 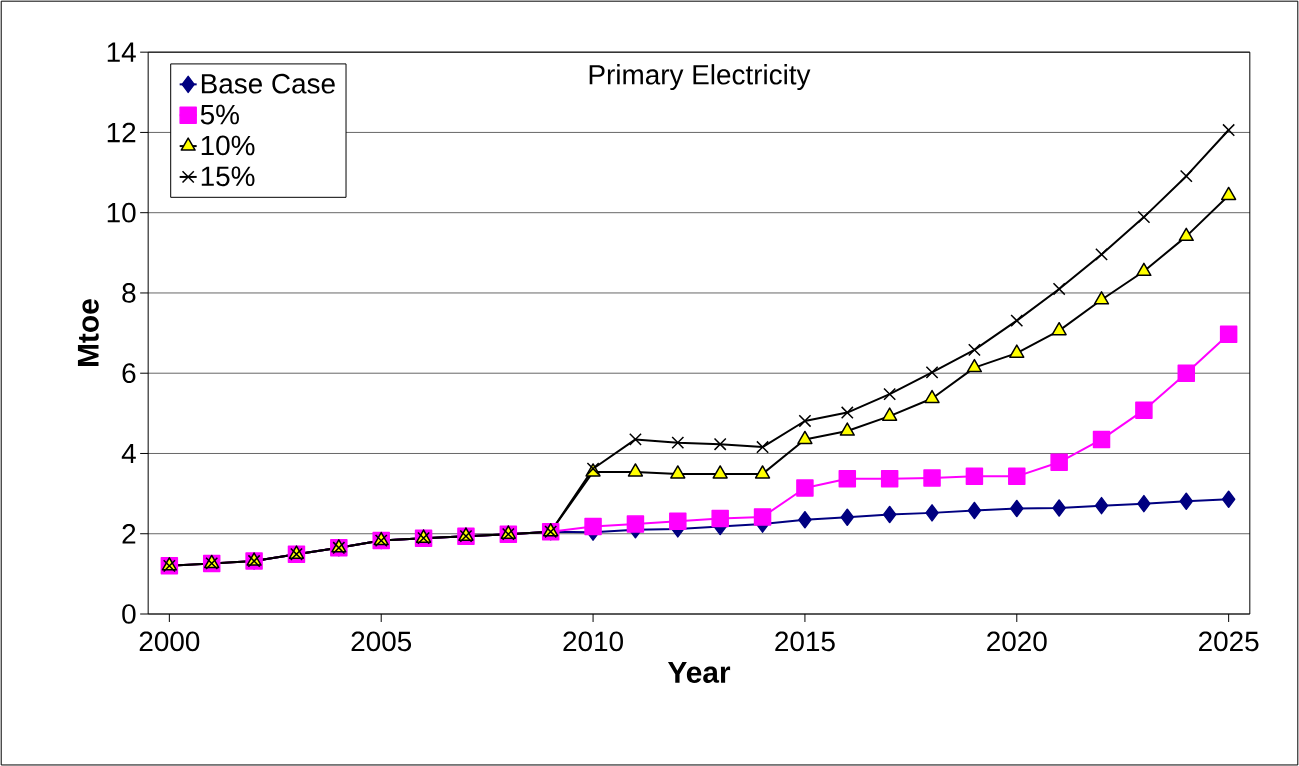 What do you see at coordinates (593, 641) in the screenshot?
I see `x-tick-label: 2010` at bounding box center [593, 641].